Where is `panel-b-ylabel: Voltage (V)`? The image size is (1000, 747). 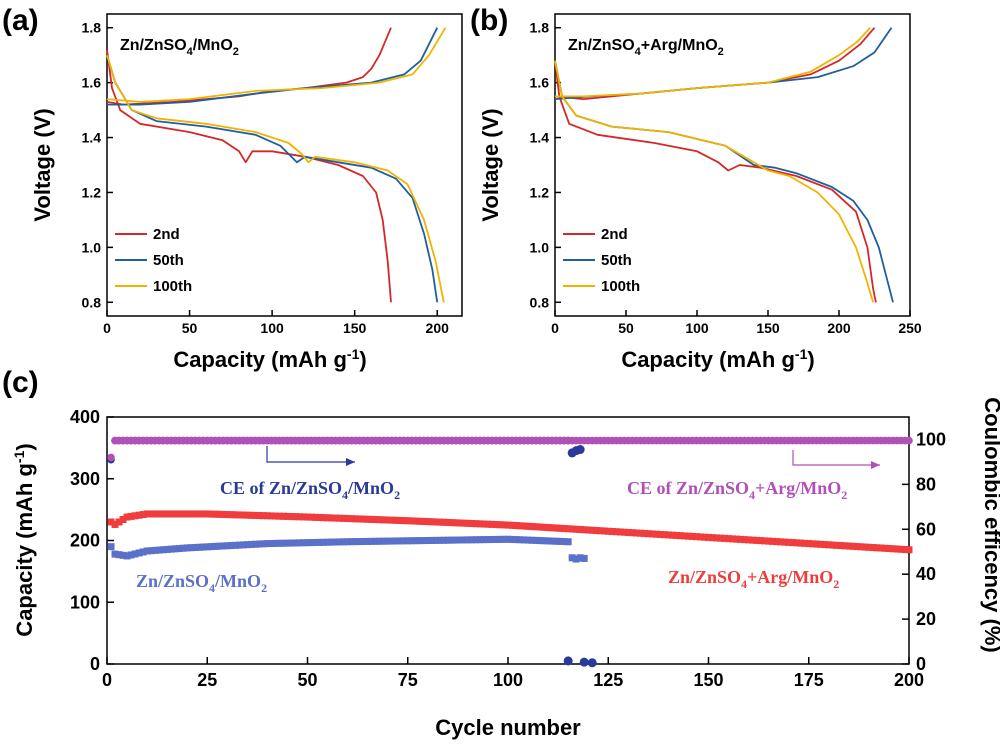 panel-b-ylabel: Voltage (V) is located at coordinates (490, 164).